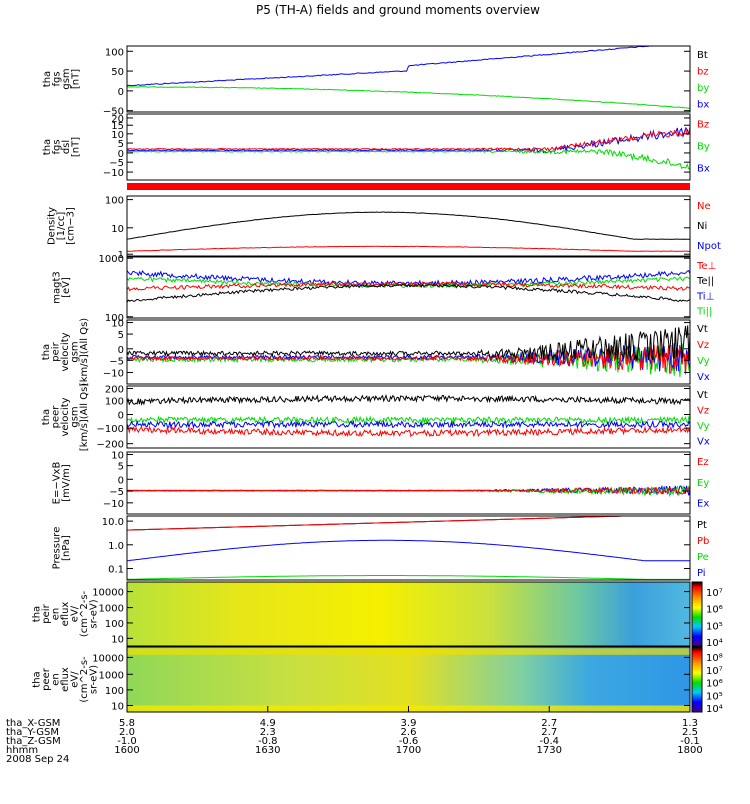 The height and width of the screenshot is (804, 750). Describe the element at coordinates (383, 523) in the screenshot. I see `trace-pb` at that location.